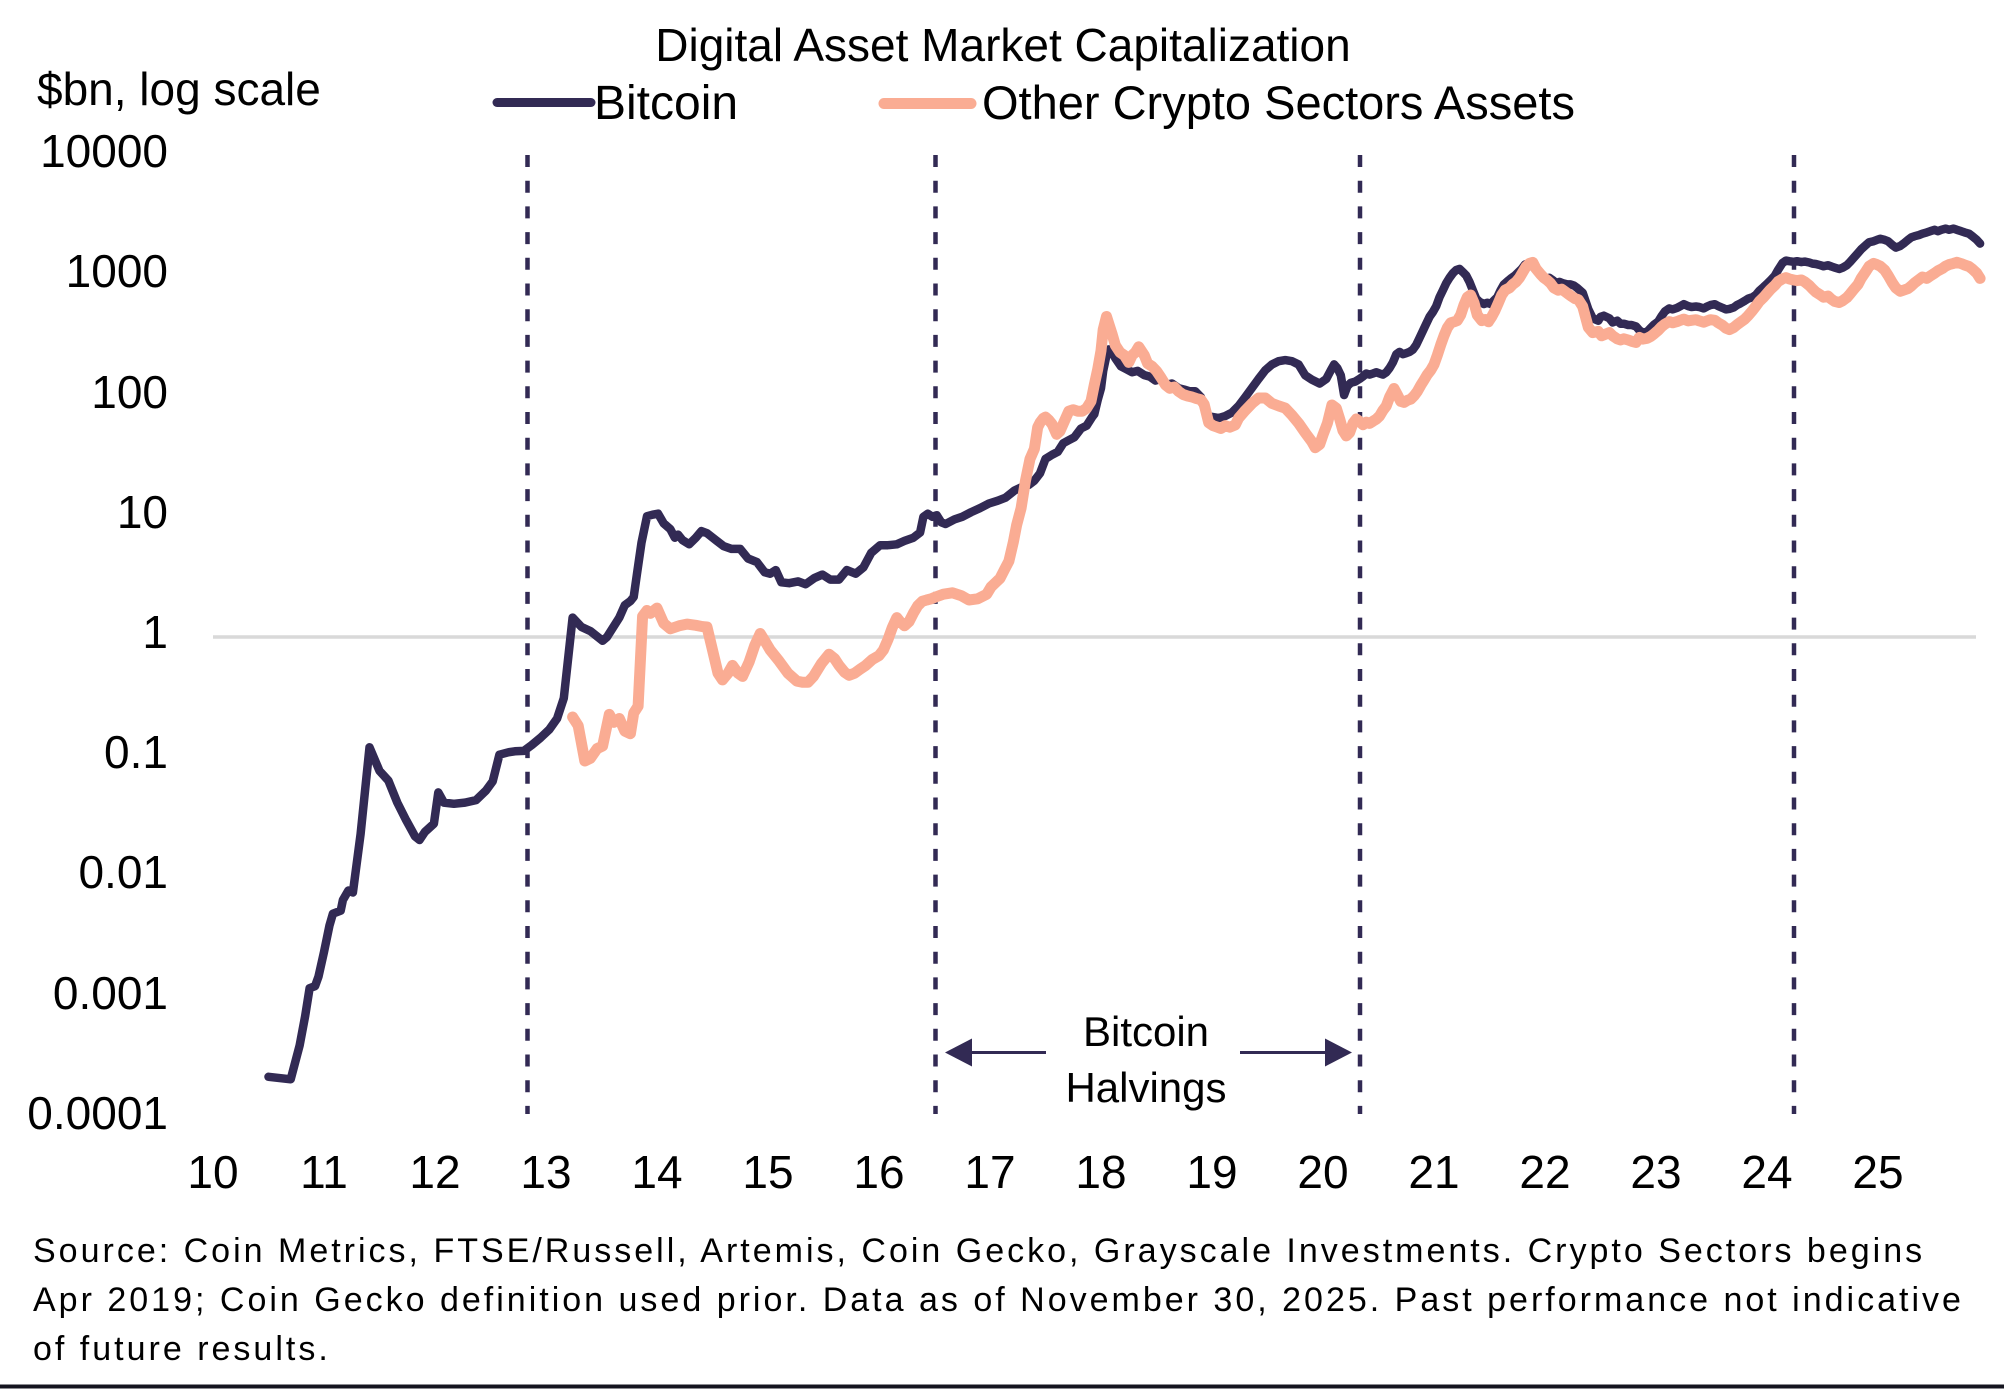 The height and width of the screenshot is (1389, 2004). What do you see at coordinates (878, 1172) in the screenshot?
I see `svg-text: 16` at bounding box center [878, 1172].